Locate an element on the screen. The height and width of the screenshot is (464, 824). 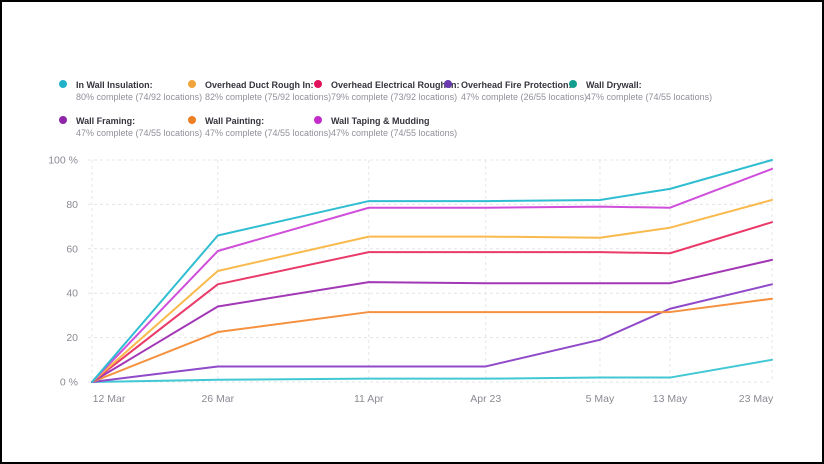
legend-dot-painting is located at coordinates (192, 120).